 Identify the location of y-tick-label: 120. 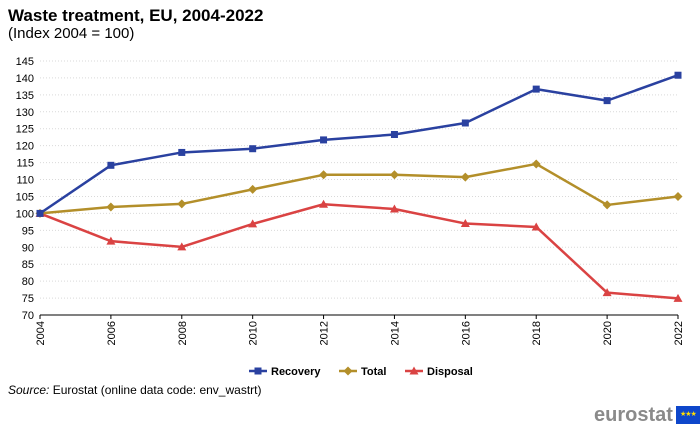
(25, 147).